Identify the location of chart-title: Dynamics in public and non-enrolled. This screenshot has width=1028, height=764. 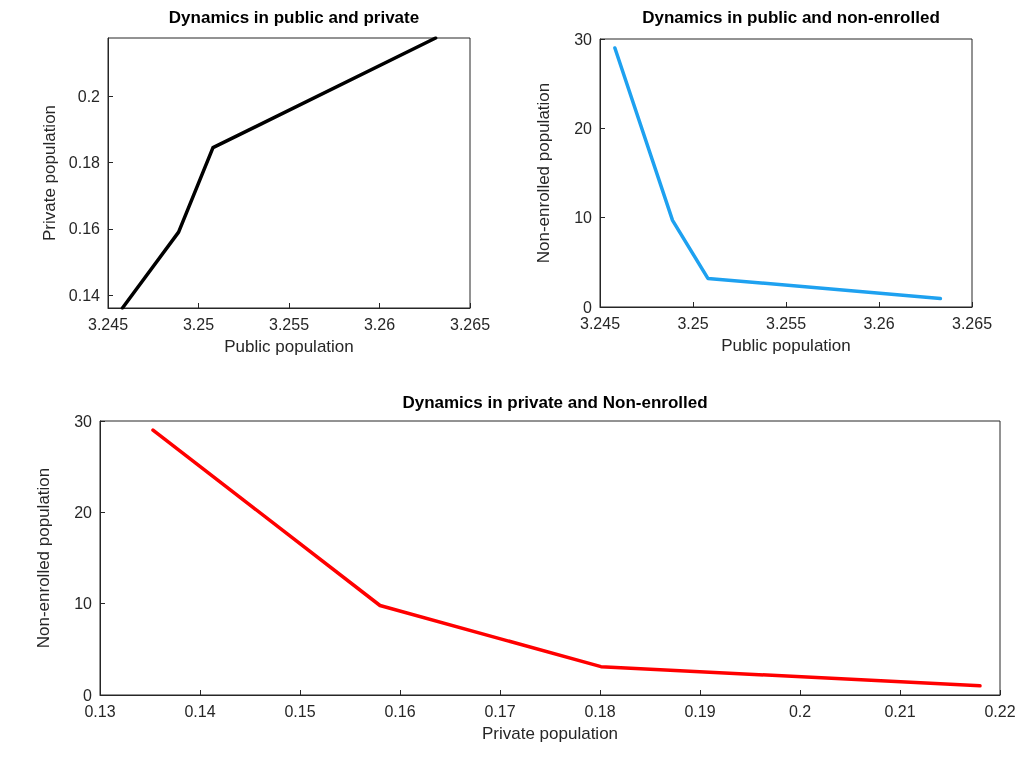
(791, 17).